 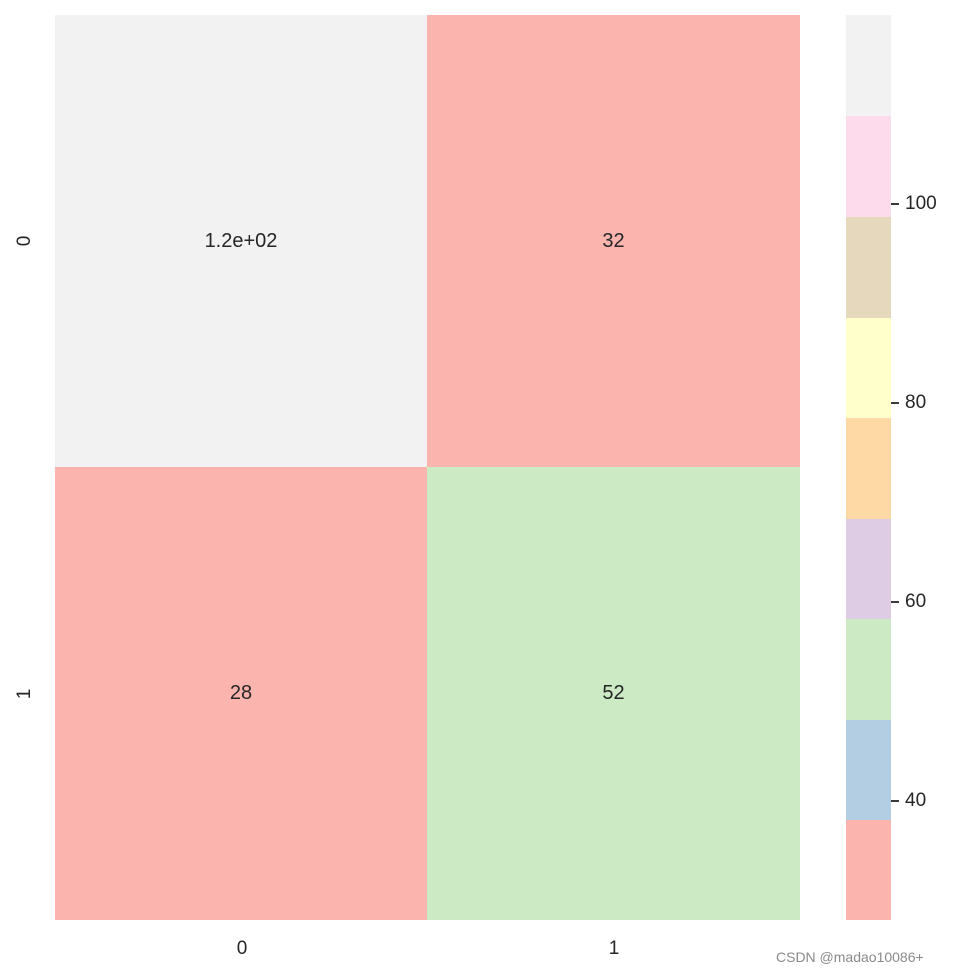 I want to click on cell-annotation: 1.2e+02, so click(x=241, y=240).